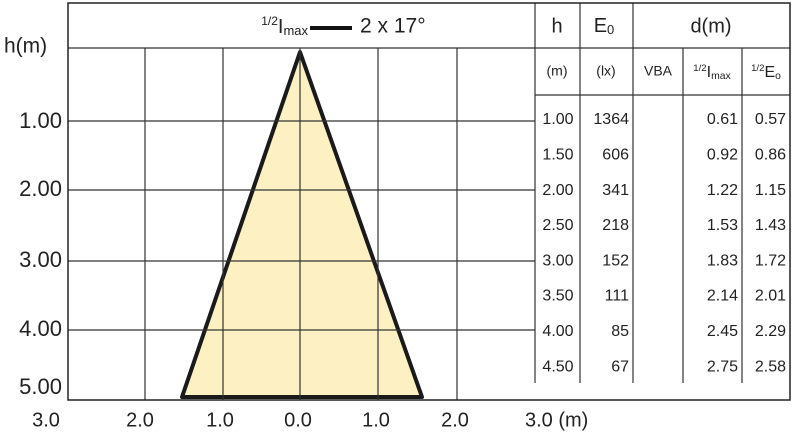 This screenshot has width=800, height=440. What do you see at coordinates (722, 296) in the screenshot?
I see `cell-half-imax: 2.14` at bounding box center [722, 296].